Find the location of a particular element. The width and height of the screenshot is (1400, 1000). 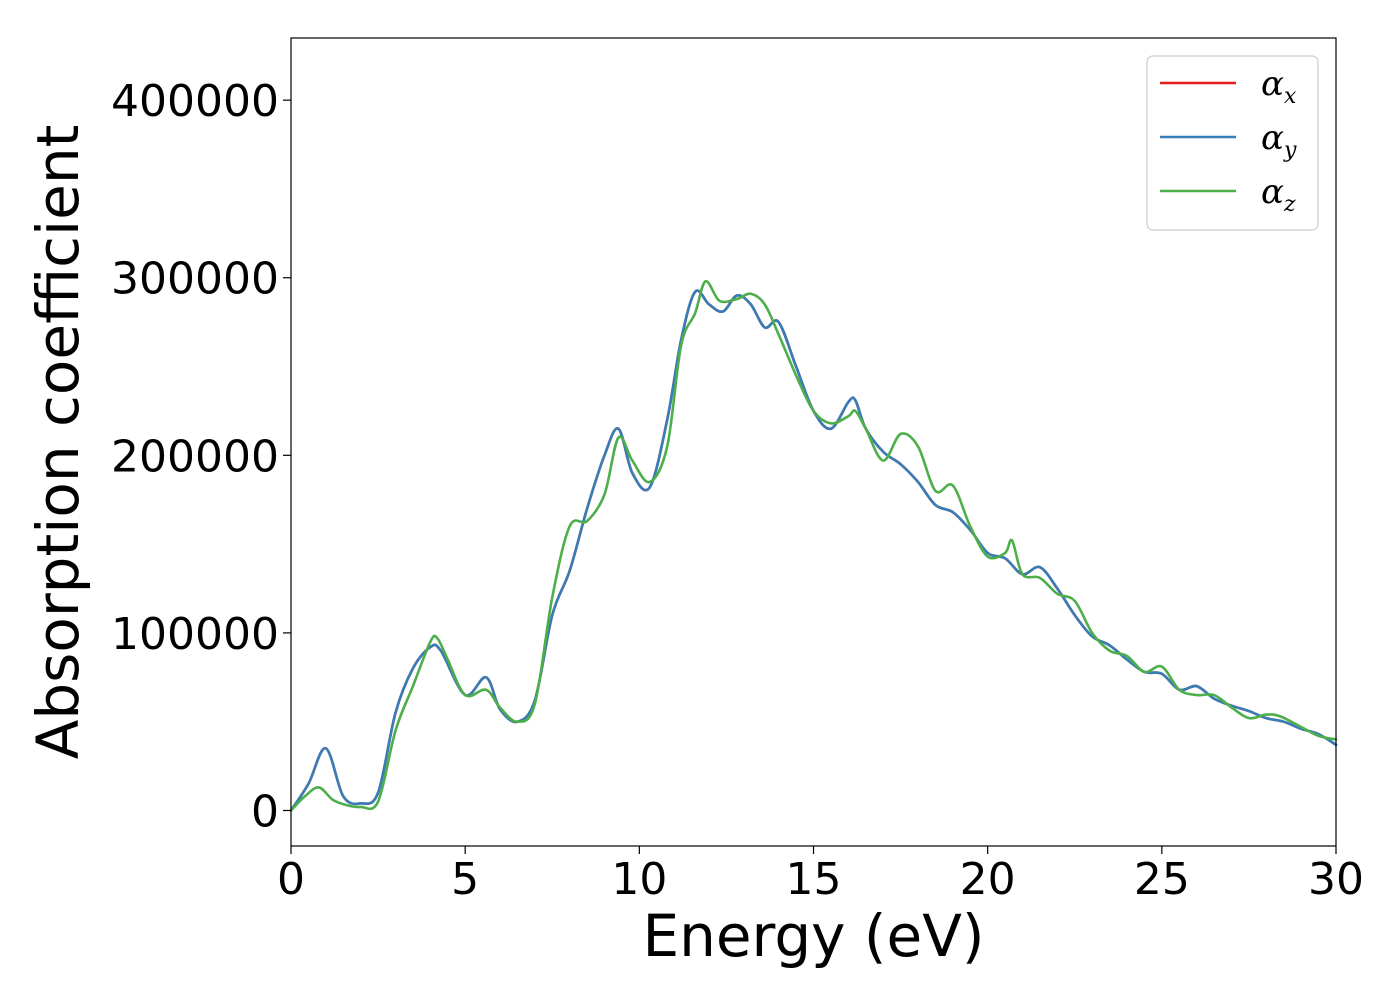

x-tick-label: 30 is located at coordinates (1336, 879).